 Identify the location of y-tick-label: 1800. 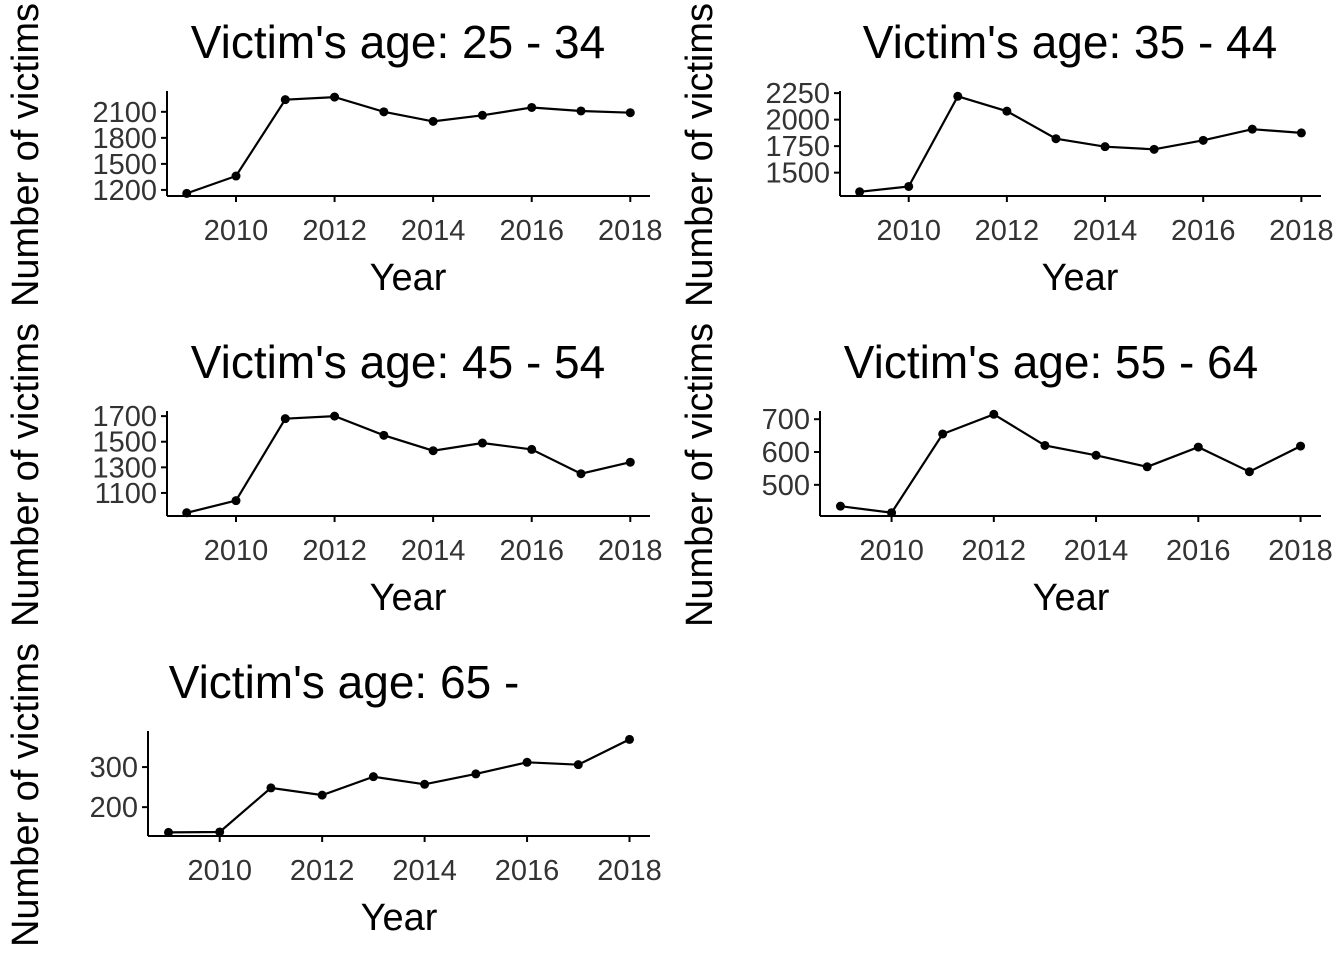
(124, 139).